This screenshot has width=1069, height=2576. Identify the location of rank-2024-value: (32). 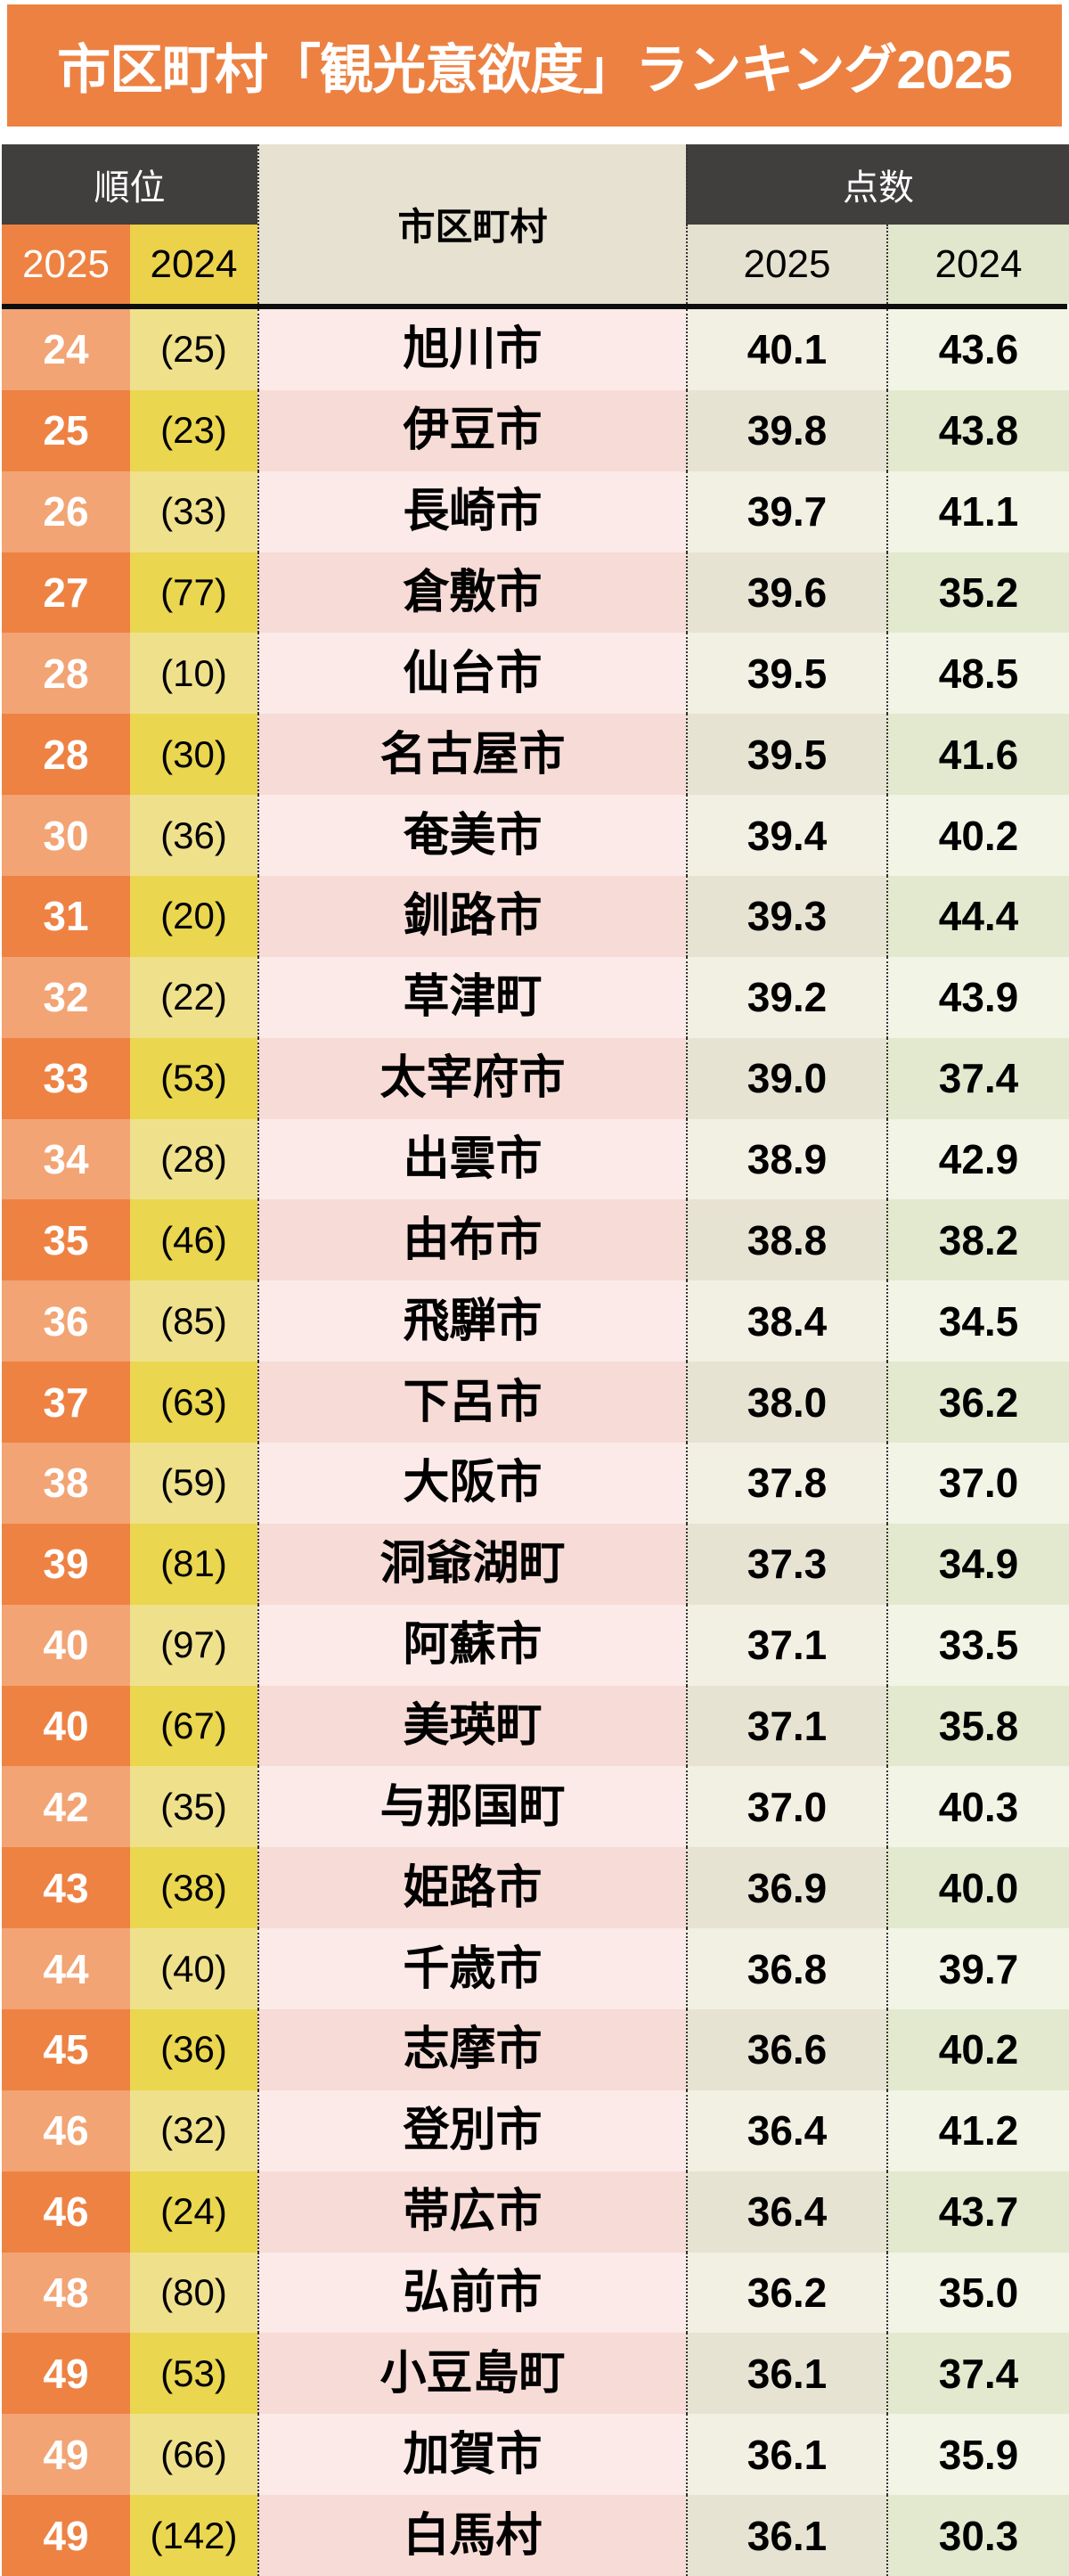
(193, 2130).